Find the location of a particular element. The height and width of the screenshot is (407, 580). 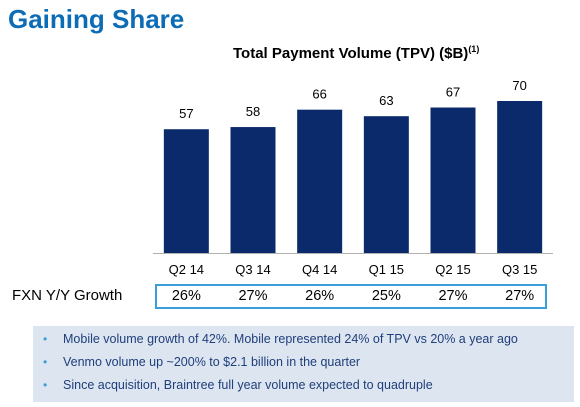

chart-title: Total Payment Volume (TPV) ($B)(1) is located at coordinates (356, 53).